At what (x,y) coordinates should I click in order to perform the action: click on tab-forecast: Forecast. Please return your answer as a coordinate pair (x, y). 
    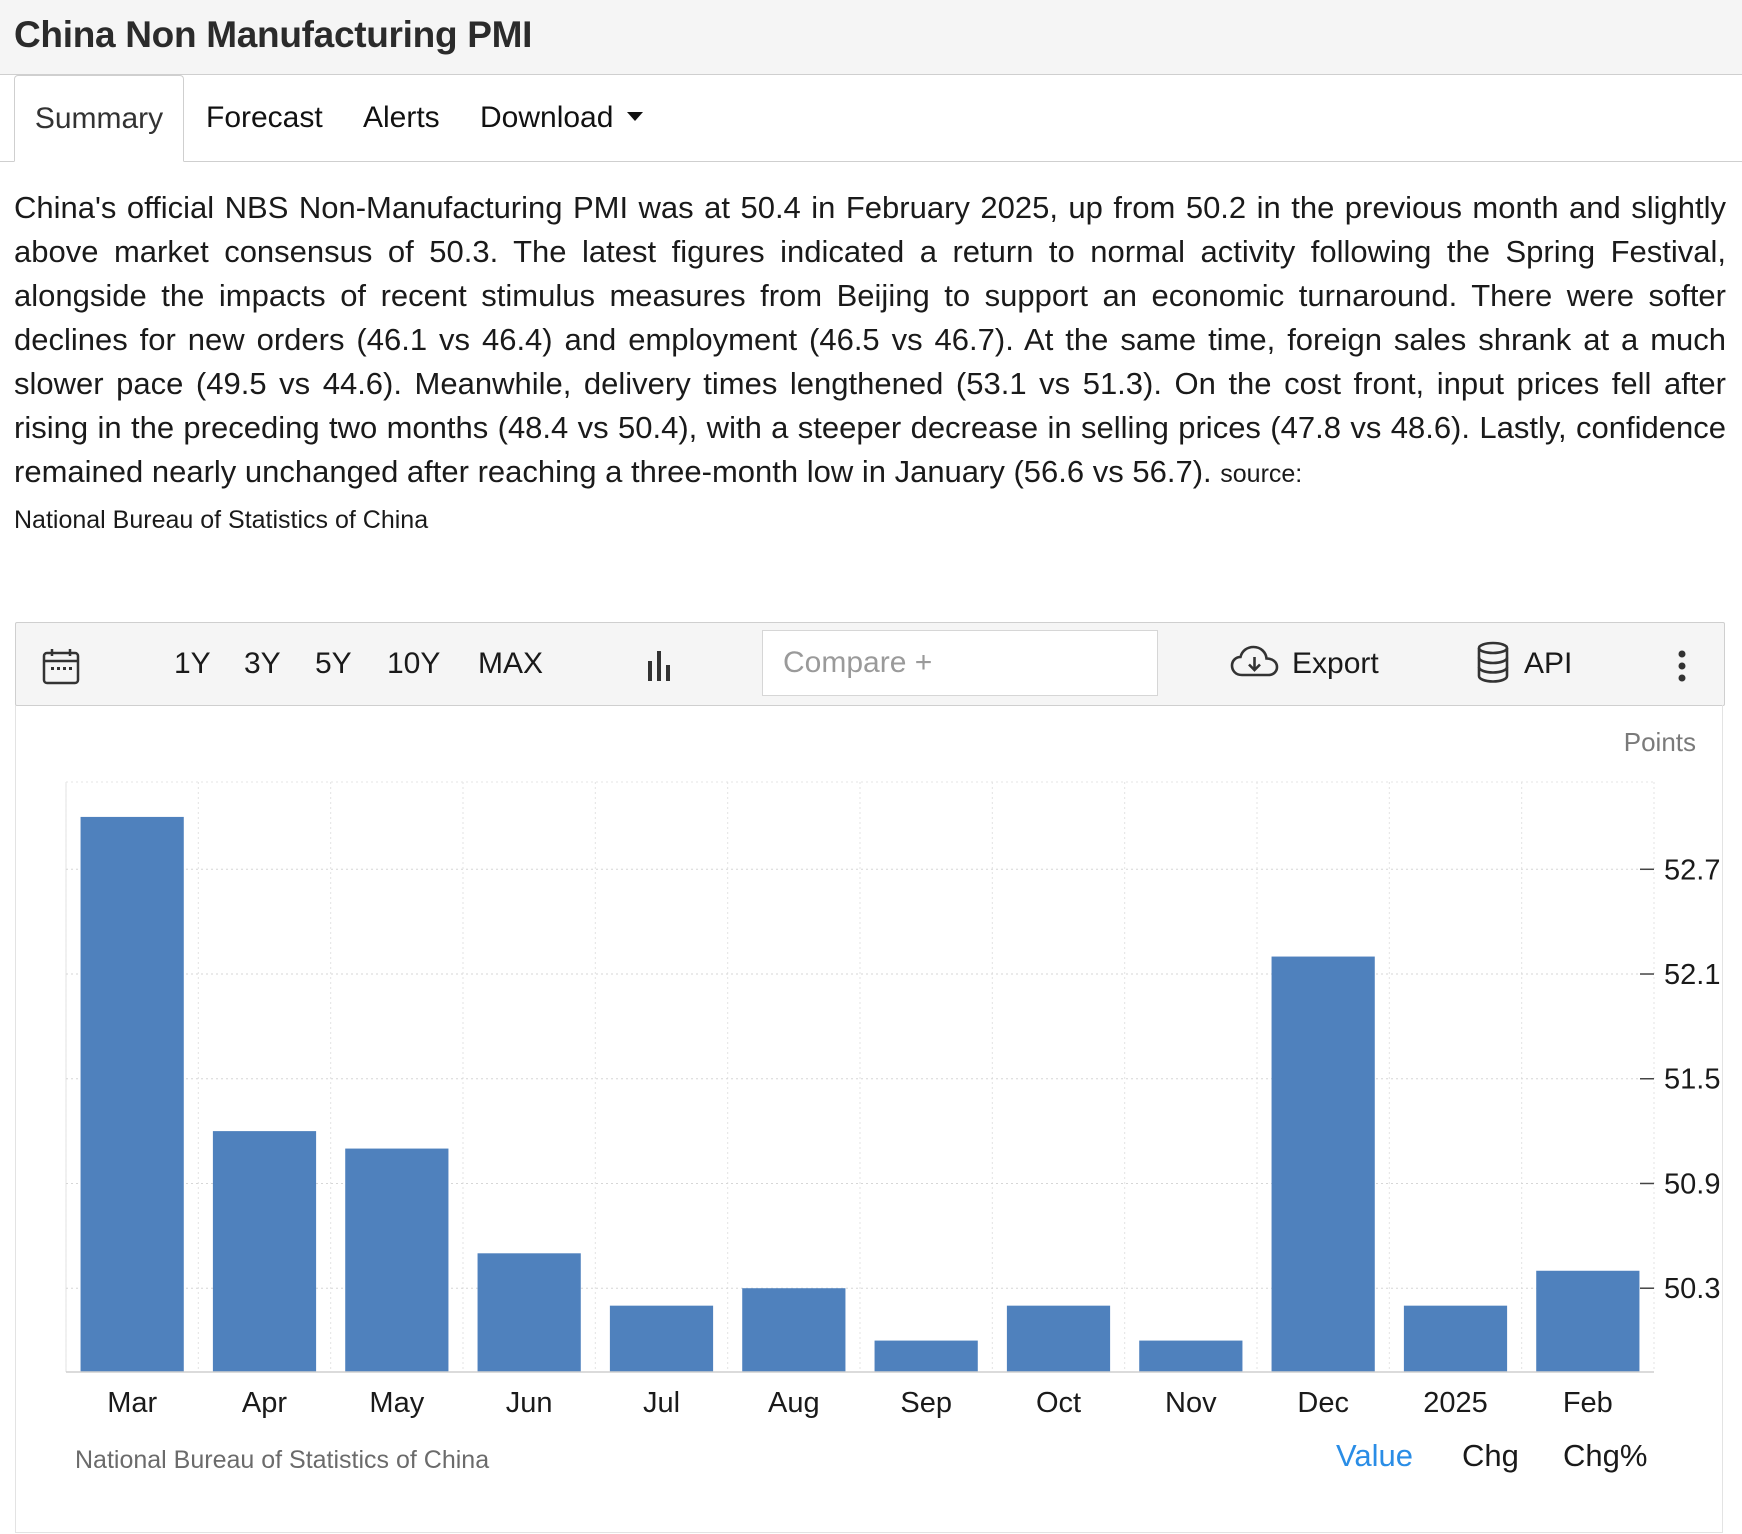
    Looking at the image, I should click on (264, 117).